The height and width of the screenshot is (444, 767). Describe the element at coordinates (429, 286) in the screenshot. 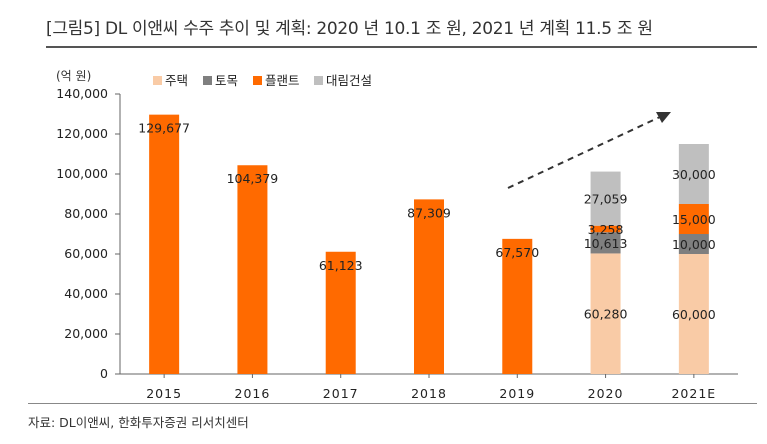

I see `bar-플랜트-2018` at that location.